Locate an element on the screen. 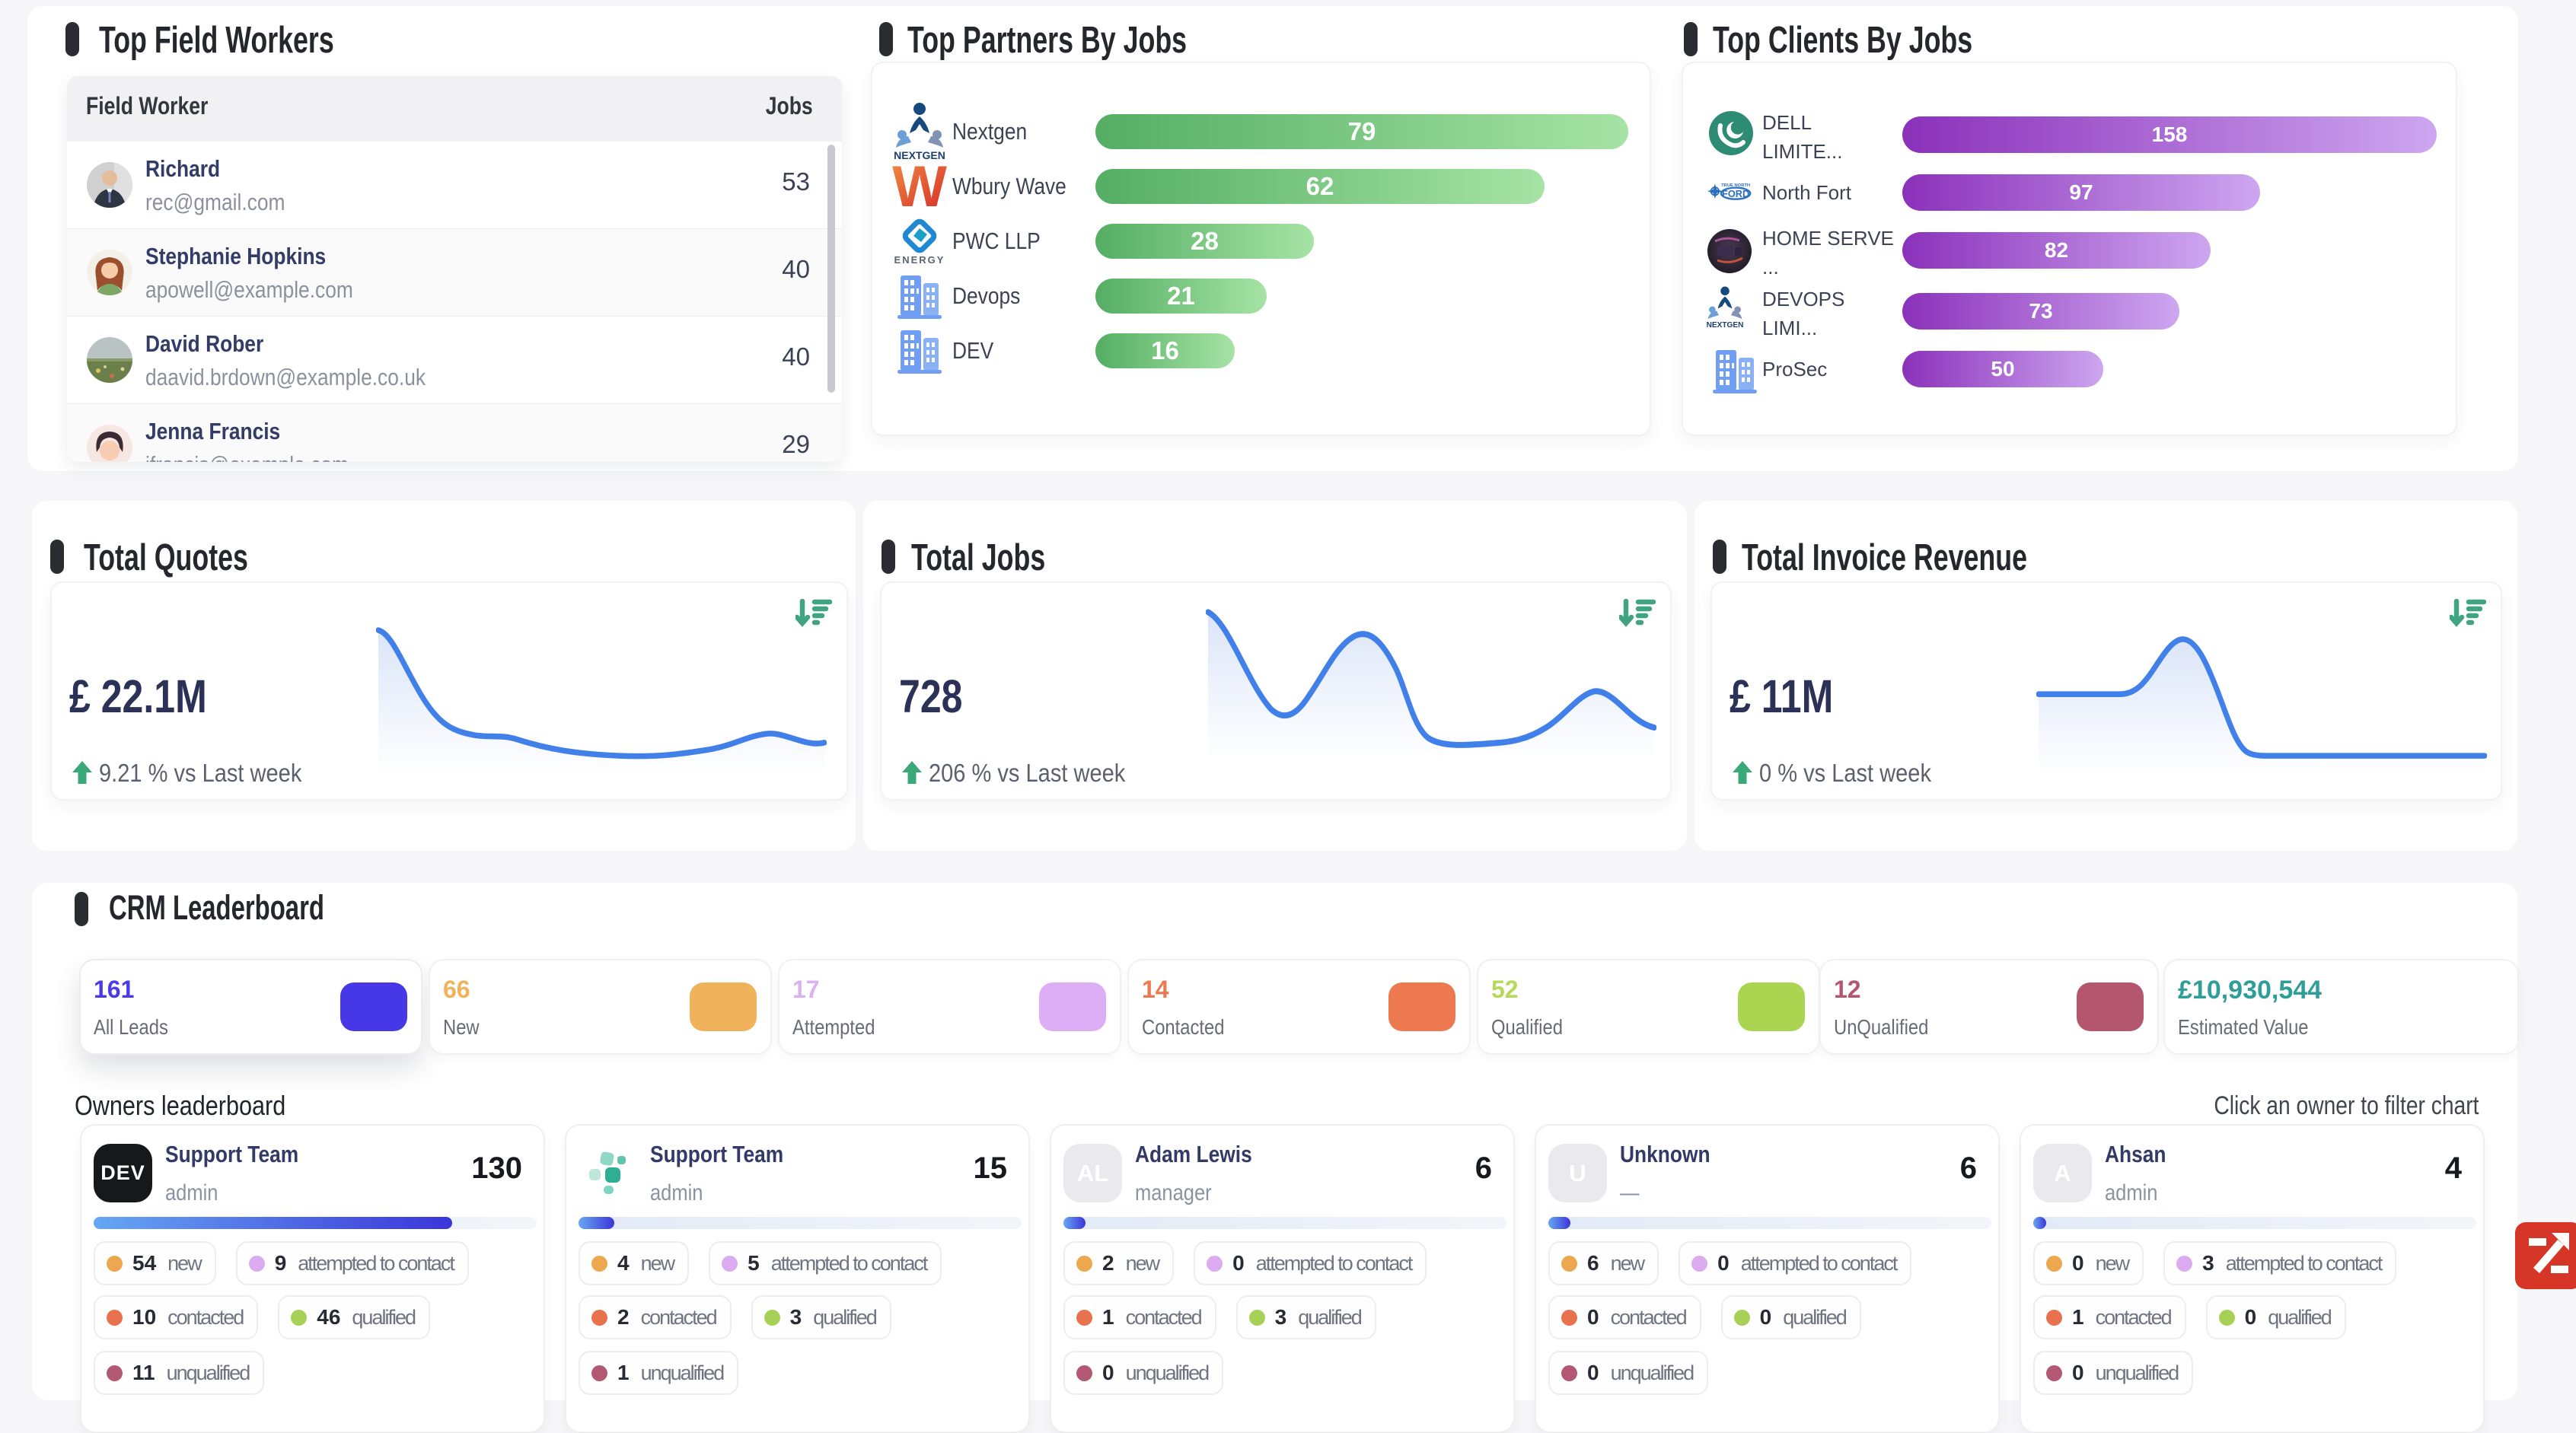  svg-text: FORD is located at coordinates (1736, 194).